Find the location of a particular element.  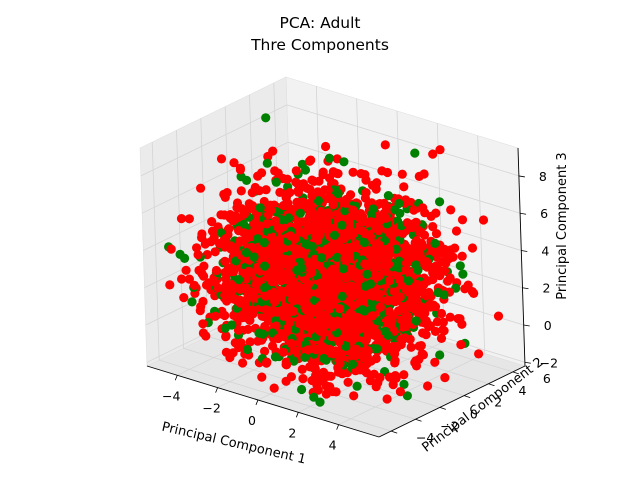

z-tick-label: 8 is located at coordinates (543, 176).